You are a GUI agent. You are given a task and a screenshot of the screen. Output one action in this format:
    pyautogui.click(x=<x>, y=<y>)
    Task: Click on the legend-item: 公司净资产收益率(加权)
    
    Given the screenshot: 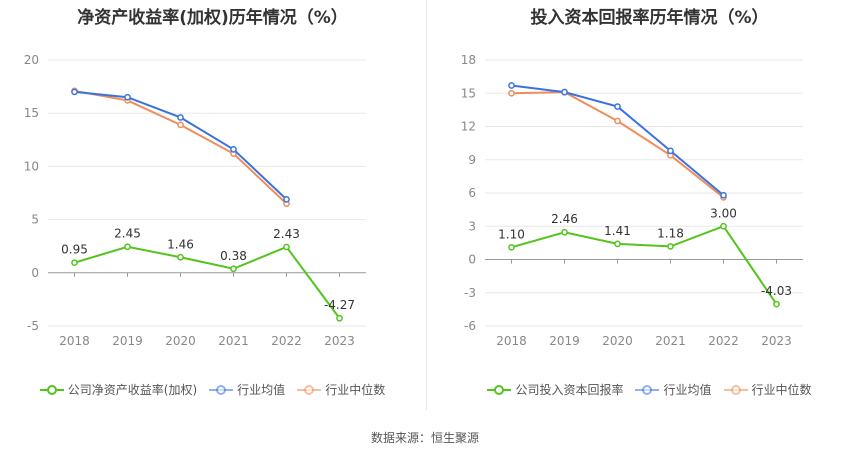 What is the action you would take?
    pyautogui.click(x=118, y=389)
    